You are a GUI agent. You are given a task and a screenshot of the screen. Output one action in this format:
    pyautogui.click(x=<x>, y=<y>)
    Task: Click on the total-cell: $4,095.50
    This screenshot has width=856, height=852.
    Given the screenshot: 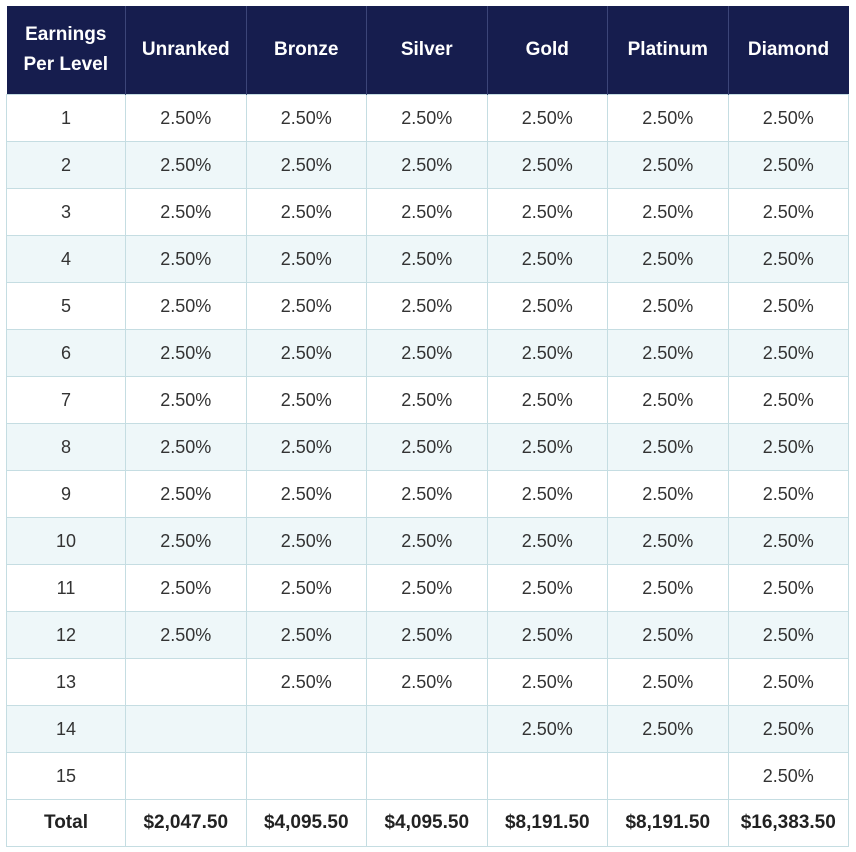 What is the action you would take?
    pyautogui.click(x=306, y=823)
    